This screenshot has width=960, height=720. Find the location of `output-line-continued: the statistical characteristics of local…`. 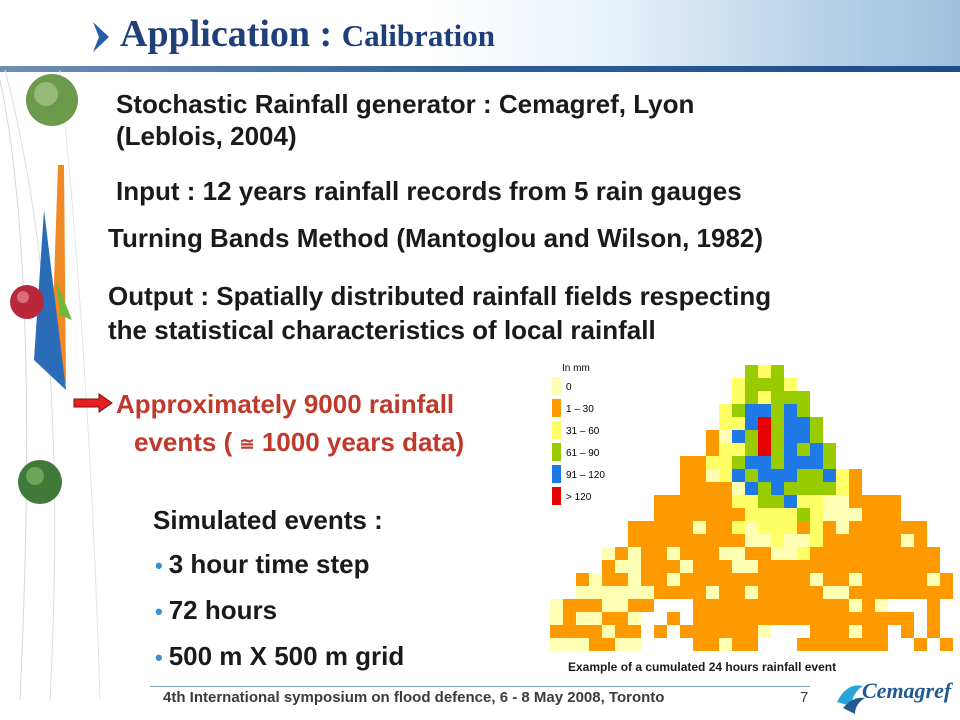

output-line-continued: the statistical characteristics of local… is located at coordinates (382, 330).